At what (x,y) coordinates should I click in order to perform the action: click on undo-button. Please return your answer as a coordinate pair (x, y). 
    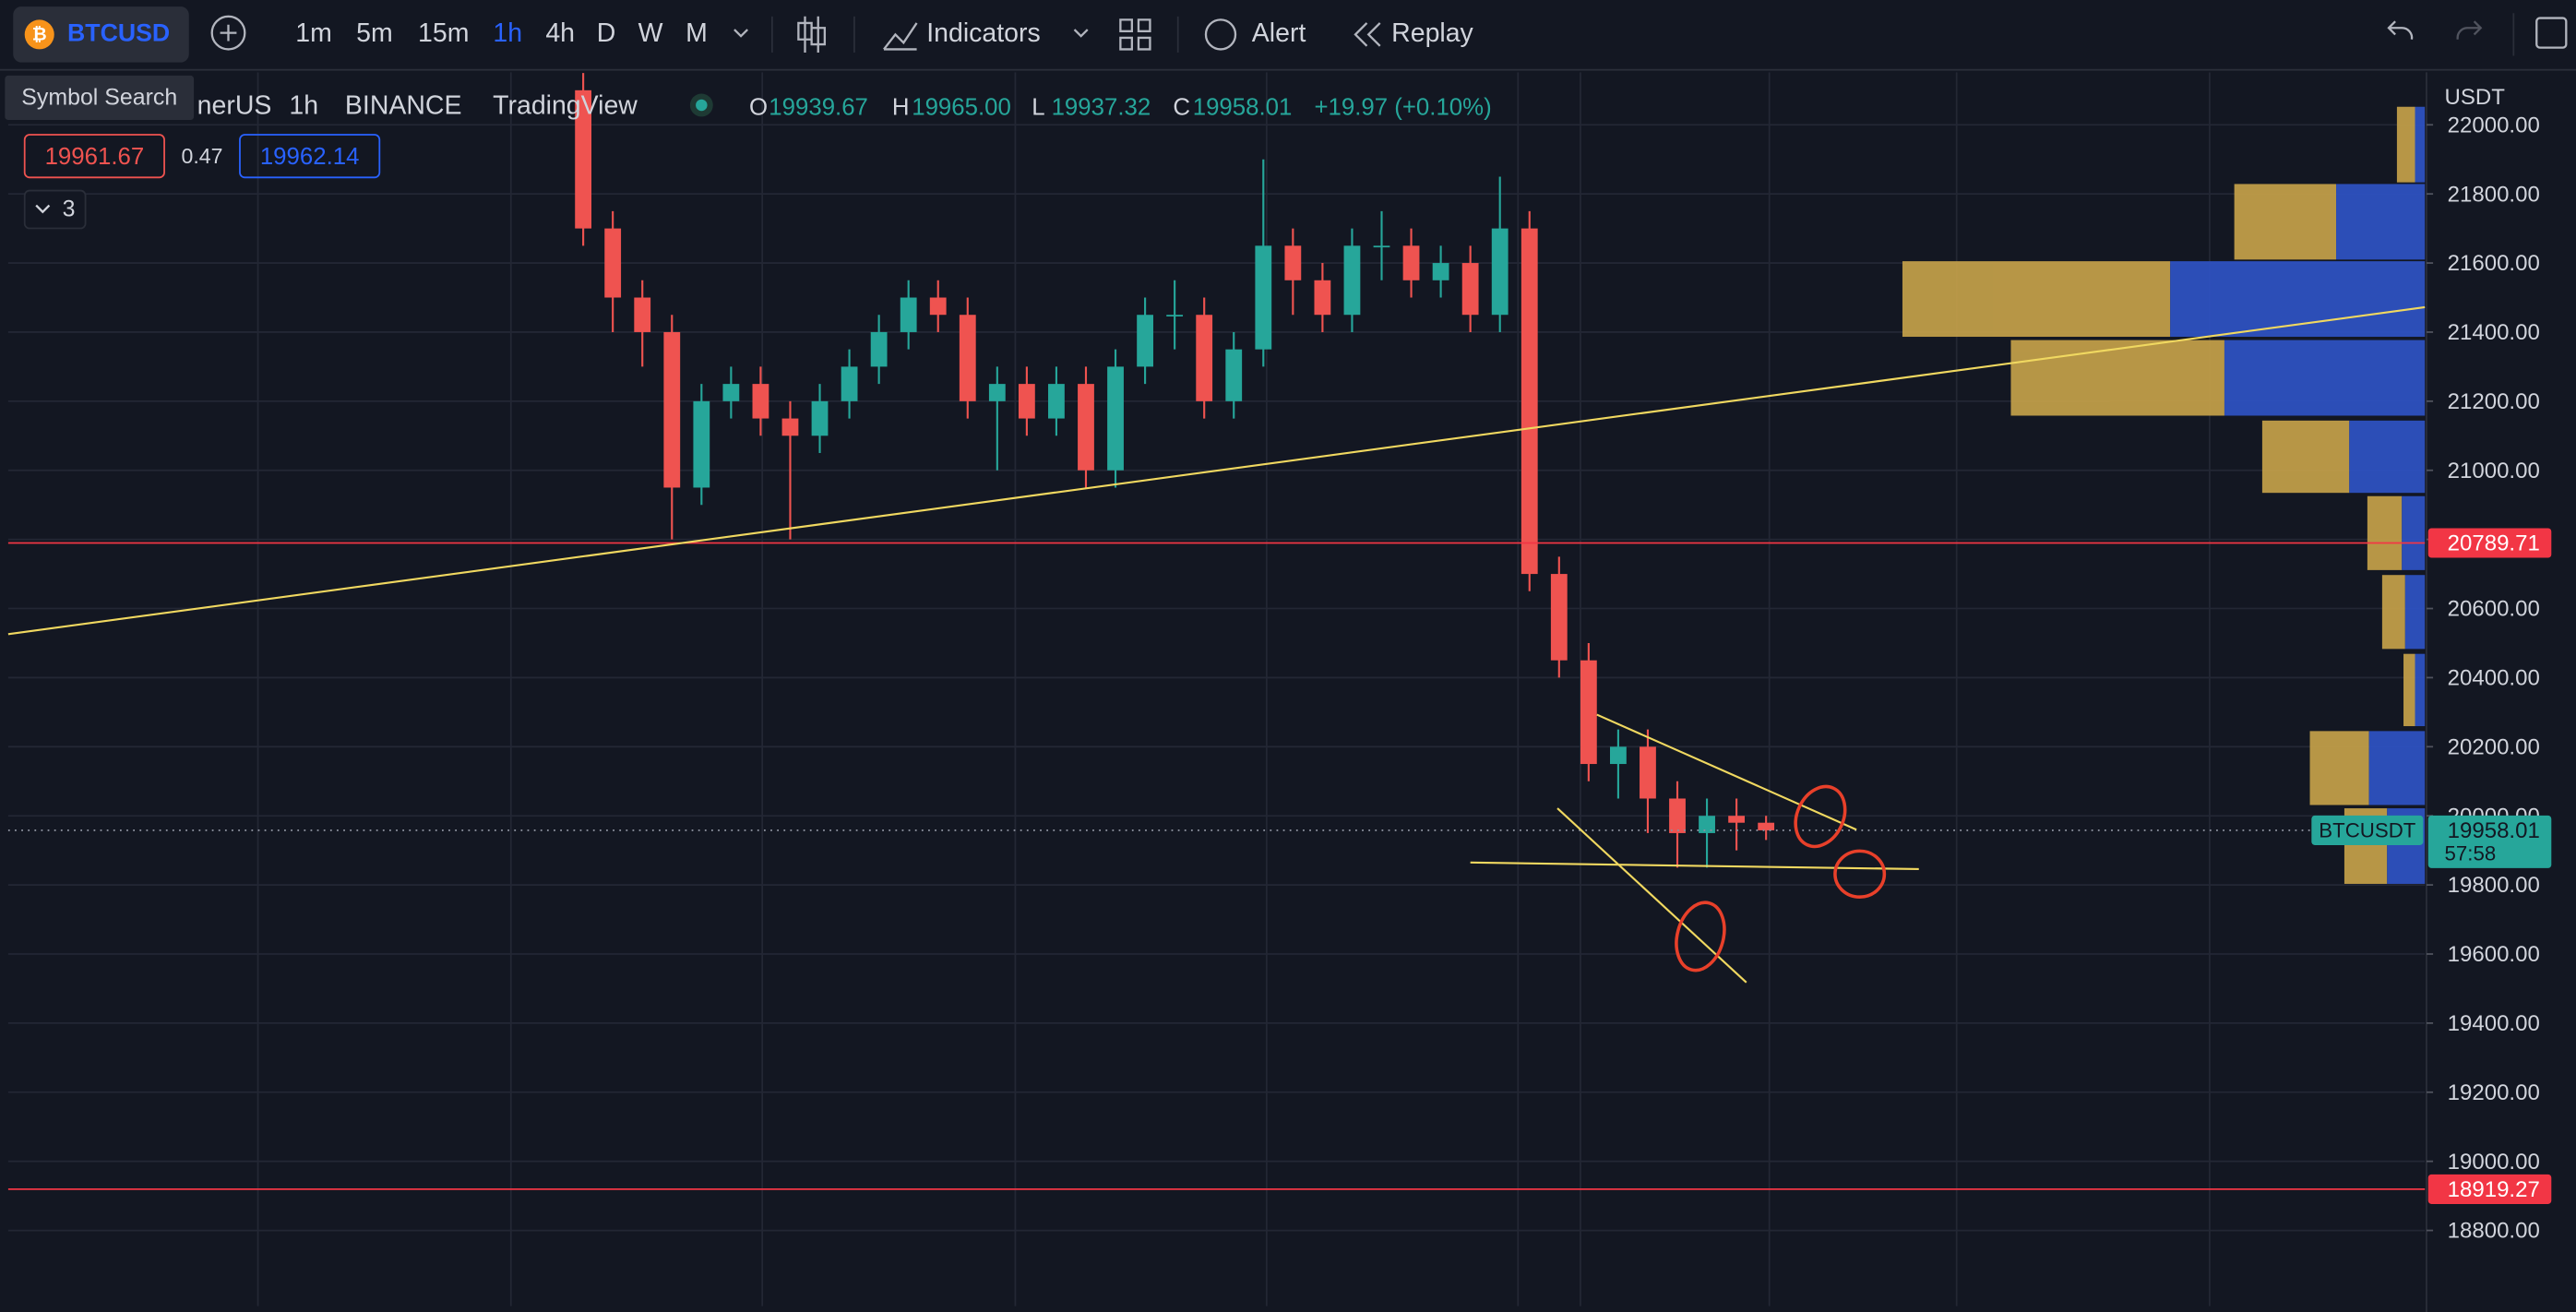
    Looking at the image, I should click on (2400, 30).